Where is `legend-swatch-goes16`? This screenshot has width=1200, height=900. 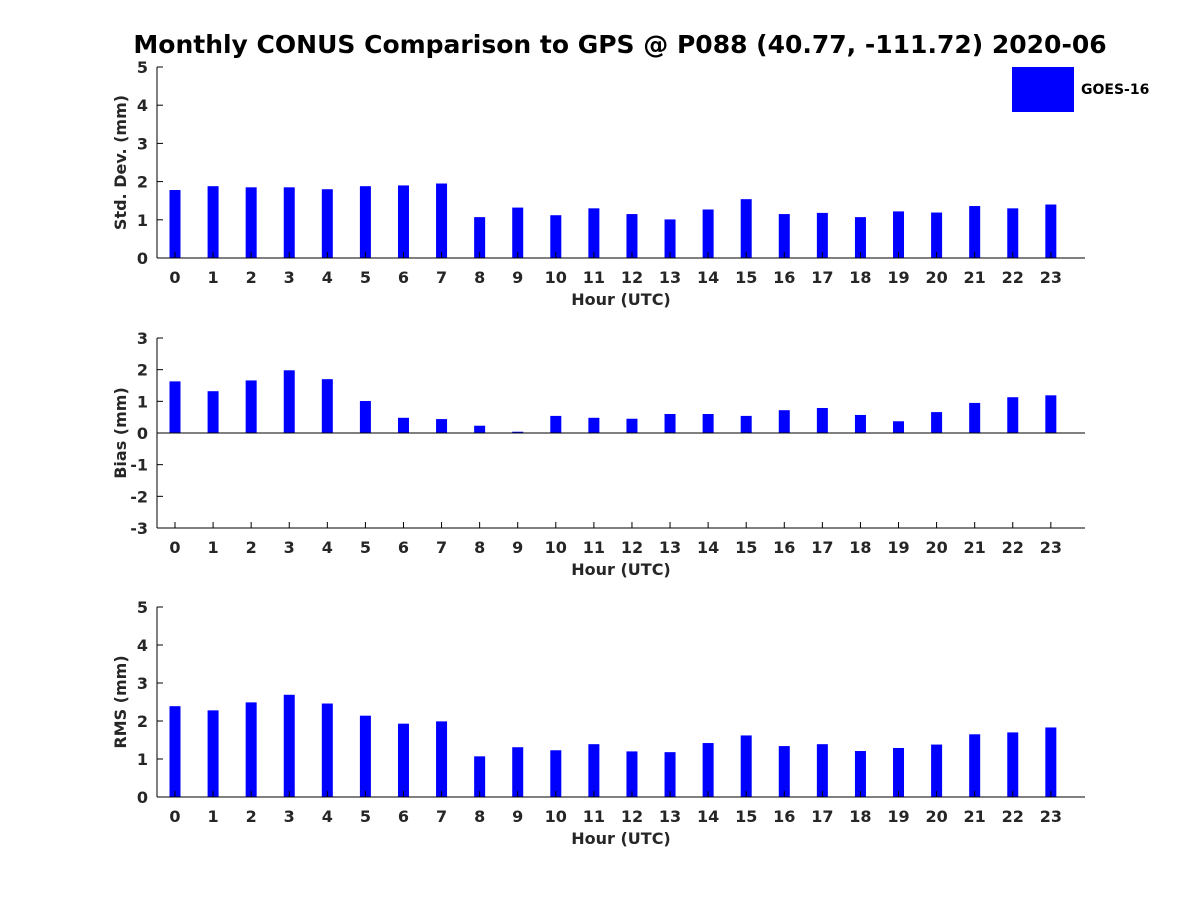
legend-swatch-goes16 is located at coordinates (1043, 89).